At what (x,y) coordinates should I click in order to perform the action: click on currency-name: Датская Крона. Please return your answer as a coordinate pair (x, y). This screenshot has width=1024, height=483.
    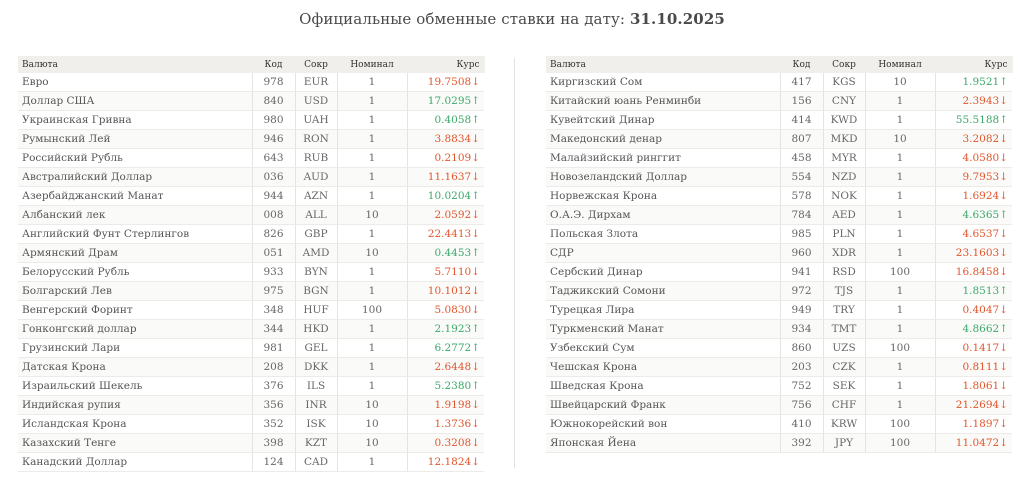
    Looking at the image, I should click on (135, 367).